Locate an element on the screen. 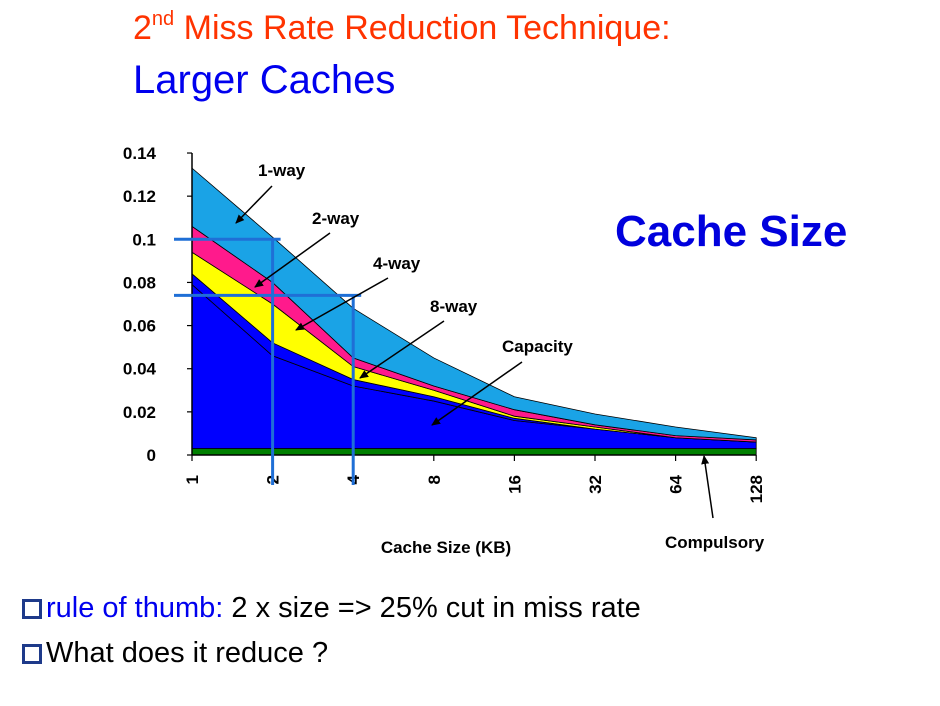  y-tick-label: 0.1 is located at coordinates (144, 239).